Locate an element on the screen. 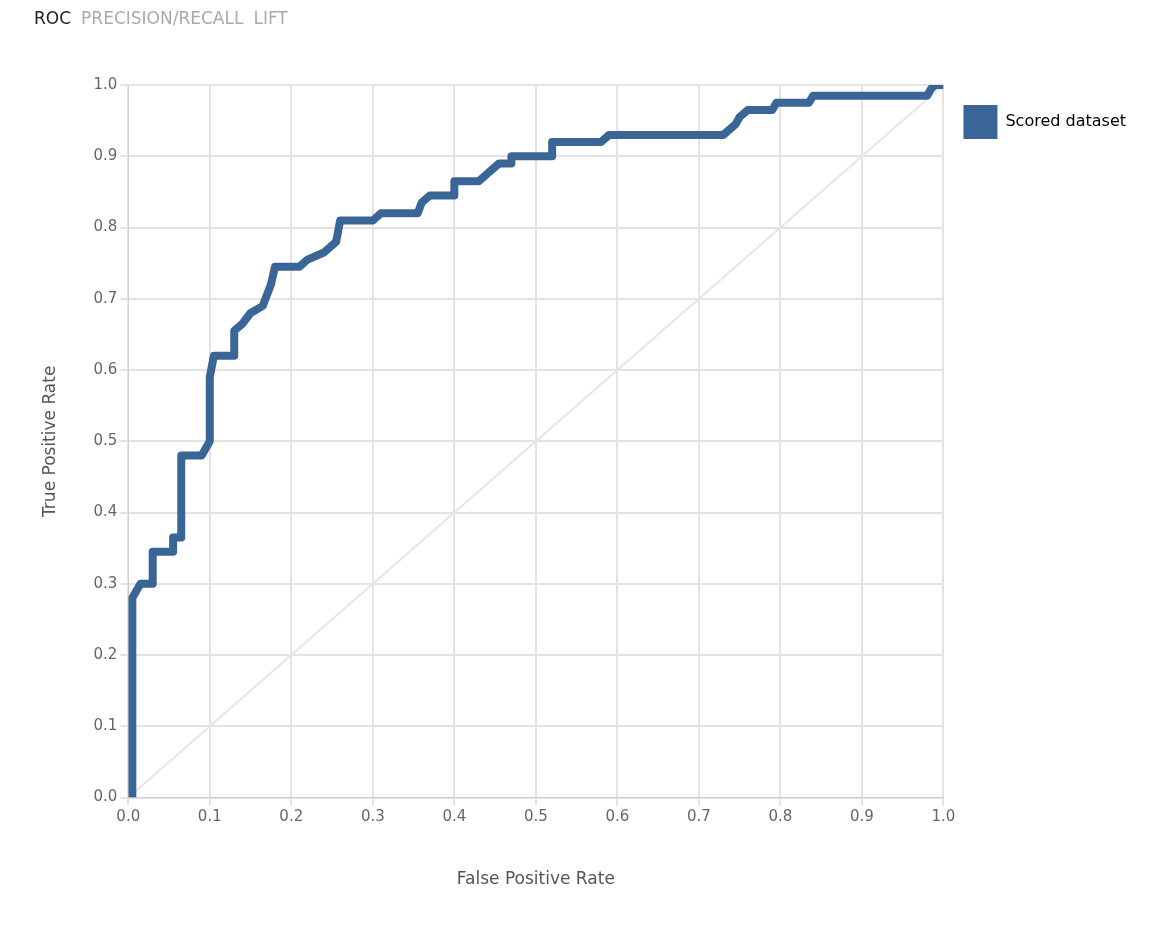 The height and width of the screenshot is (940, 1156). y-tick-label: 0.7 is located at coordinates (105, 297).